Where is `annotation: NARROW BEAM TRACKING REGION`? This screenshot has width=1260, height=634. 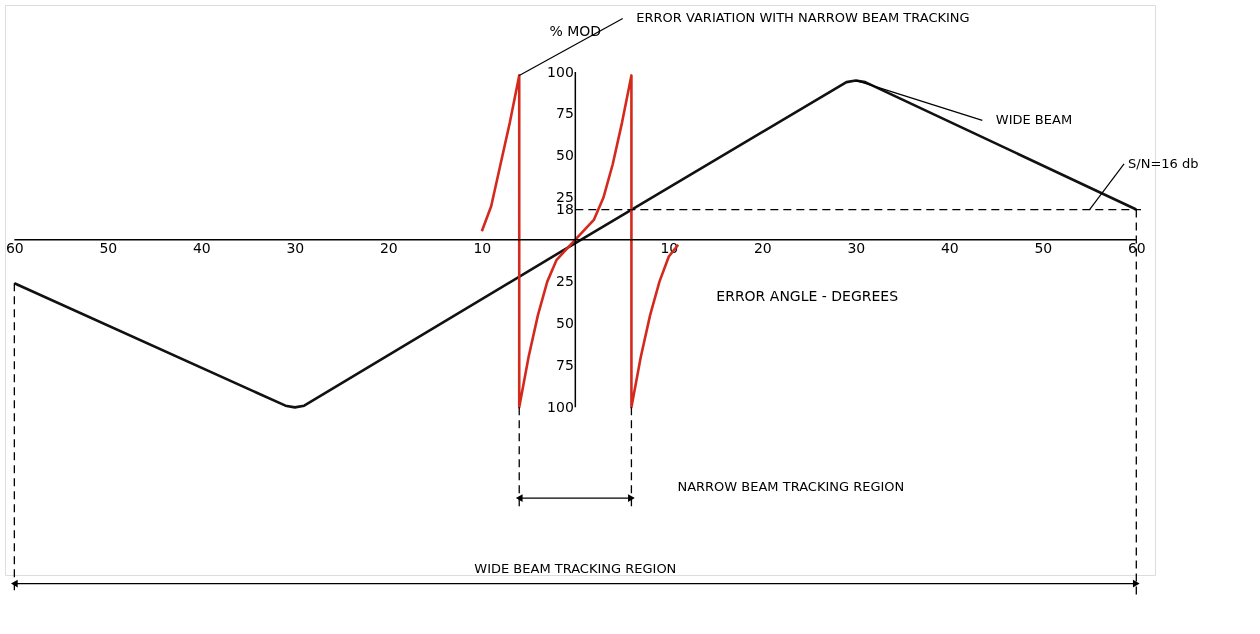 annotation: NARROW BEAM TRACKING REGION is located at coordinates (791, 486).